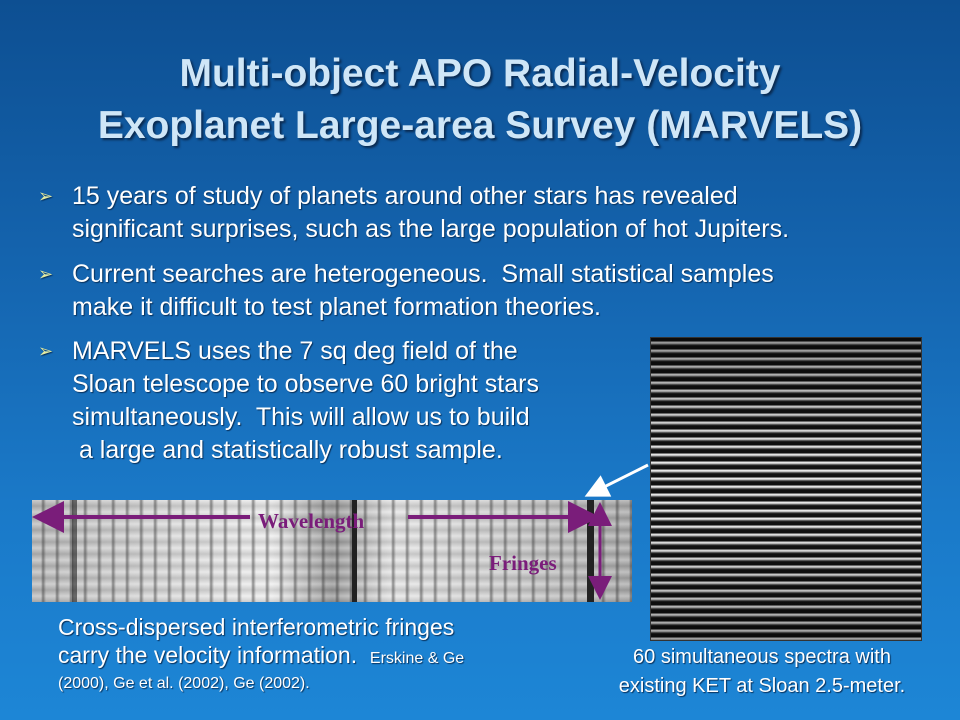 The width and height of the screenshot is (960, 720). Describe the element at coordinates (762, 657) in the screenshot. I see `caption-line: 60 simultaneous spectra with` at that location.